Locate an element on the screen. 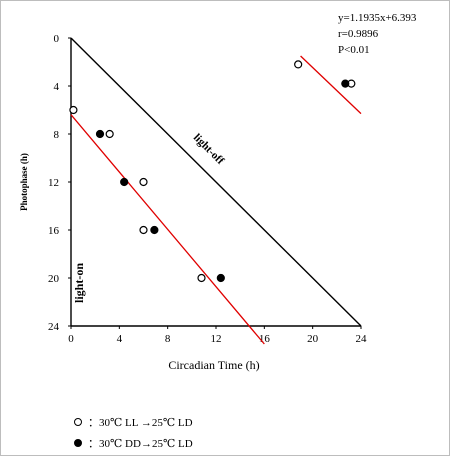 This screenshot has width=450, height=456. x-tick-label: 0 is located at coordinates (71, 339).